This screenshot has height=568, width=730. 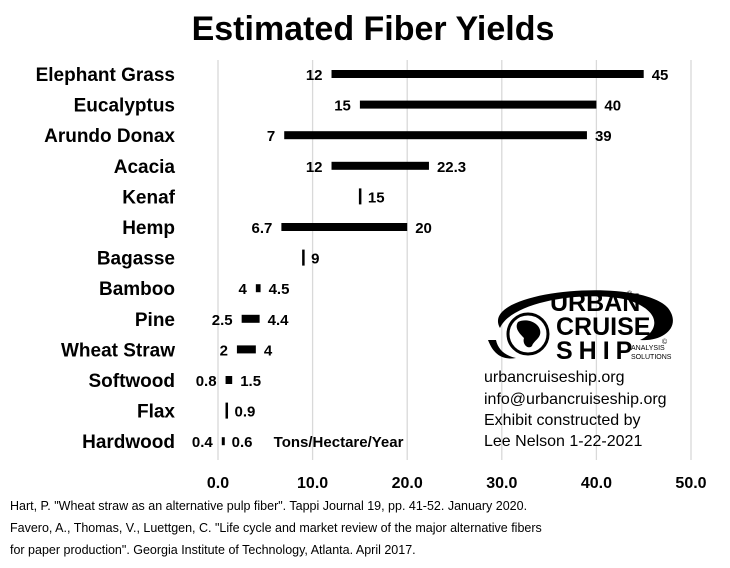 What do you see at coordinates (376, 197) in the screenshot?
I see `high-value-label: 15` at bounding box center [376, 197].